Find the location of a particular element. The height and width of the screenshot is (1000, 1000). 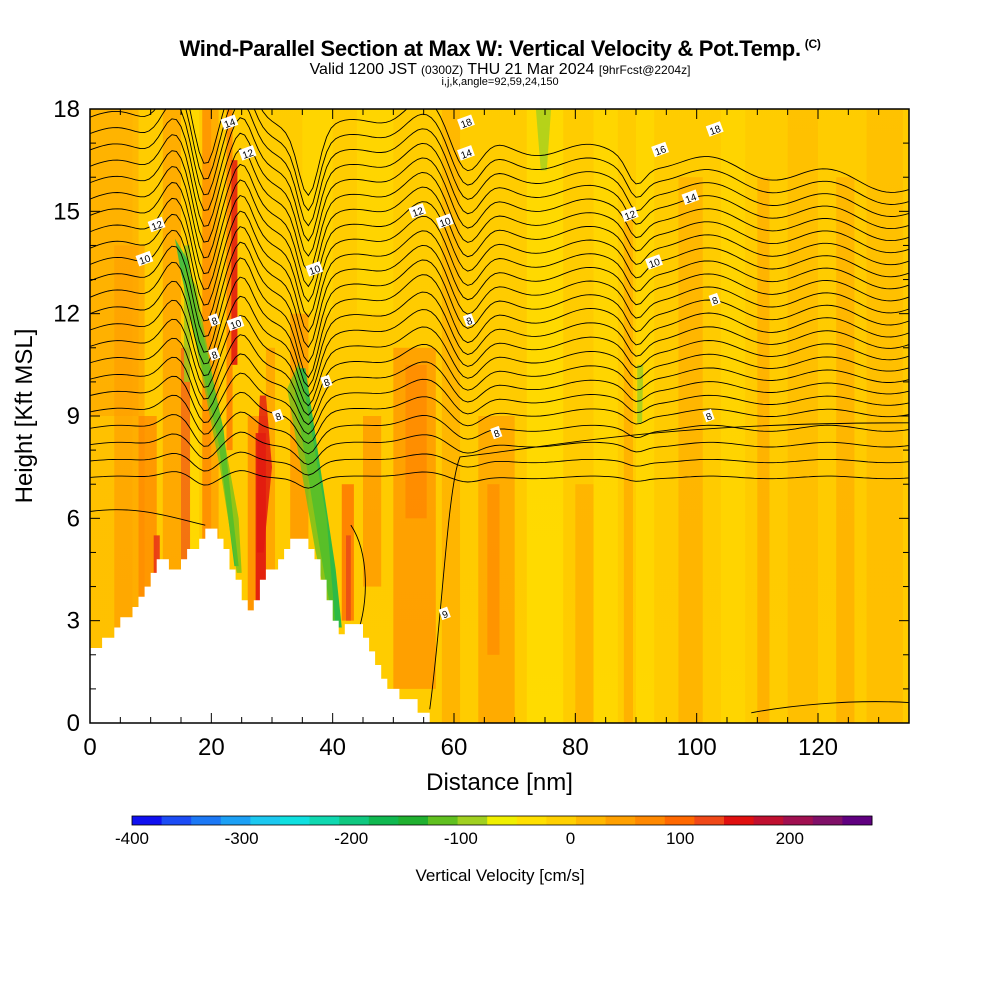

x-tick-label: 20 is located at coordinates (211, 747).